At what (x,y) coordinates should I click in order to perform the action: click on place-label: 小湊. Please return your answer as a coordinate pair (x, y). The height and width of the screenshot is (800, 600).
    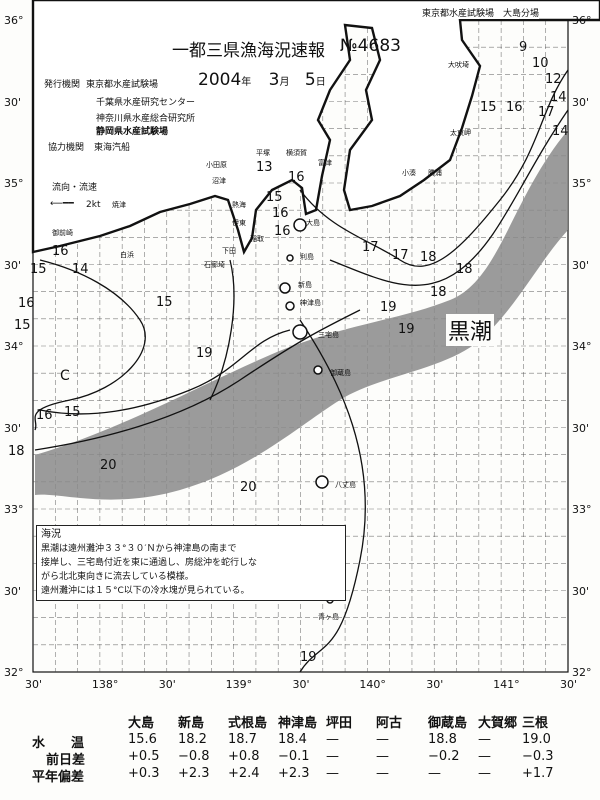
    Looking at the image, I should click on (409, 173).